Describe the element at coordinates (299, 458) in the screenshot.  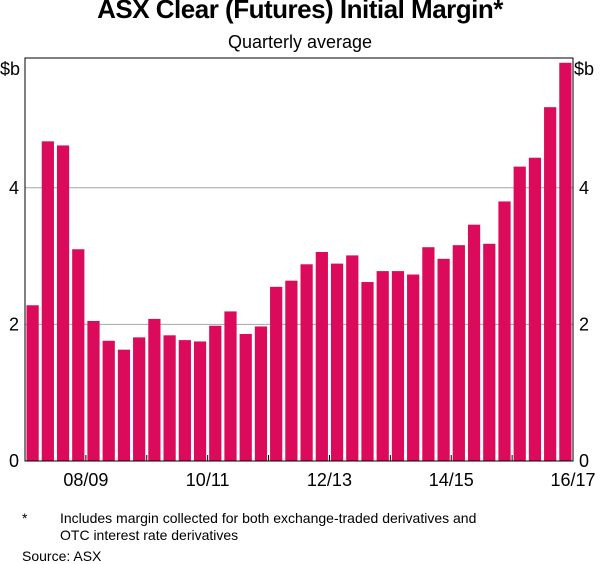
I see `axis-ticks` at that location.